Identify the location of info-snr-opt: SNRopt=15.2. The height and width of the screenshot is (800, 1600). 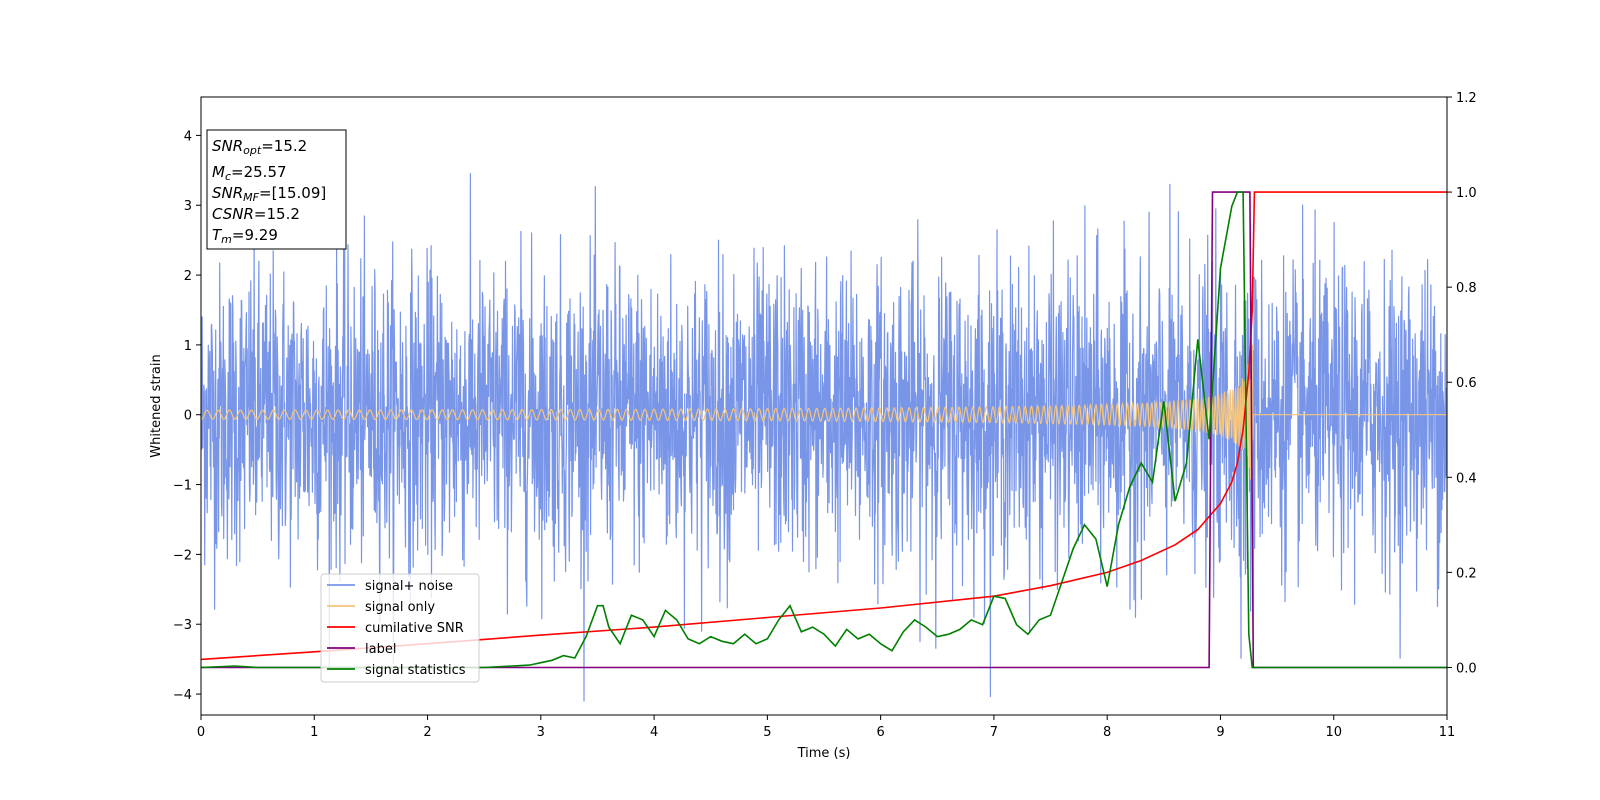
(259, 147).